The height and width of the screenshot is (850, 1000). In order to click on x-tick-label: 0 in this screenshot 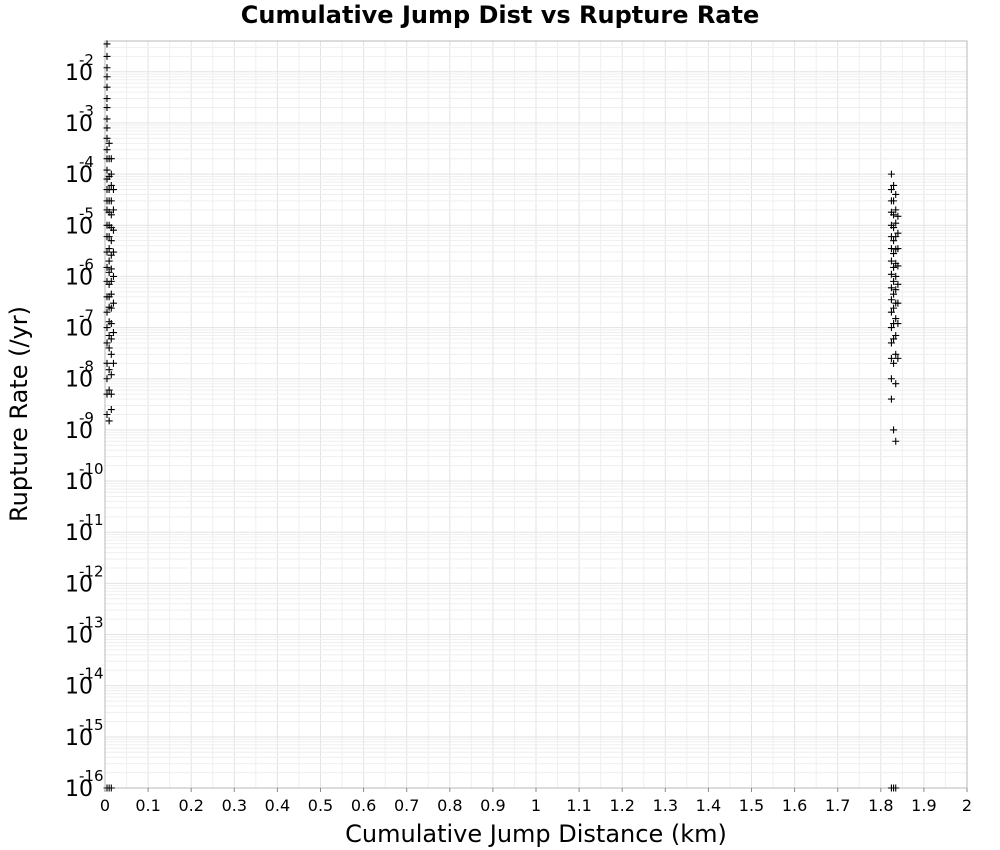, I will do `click(105, 805)`.